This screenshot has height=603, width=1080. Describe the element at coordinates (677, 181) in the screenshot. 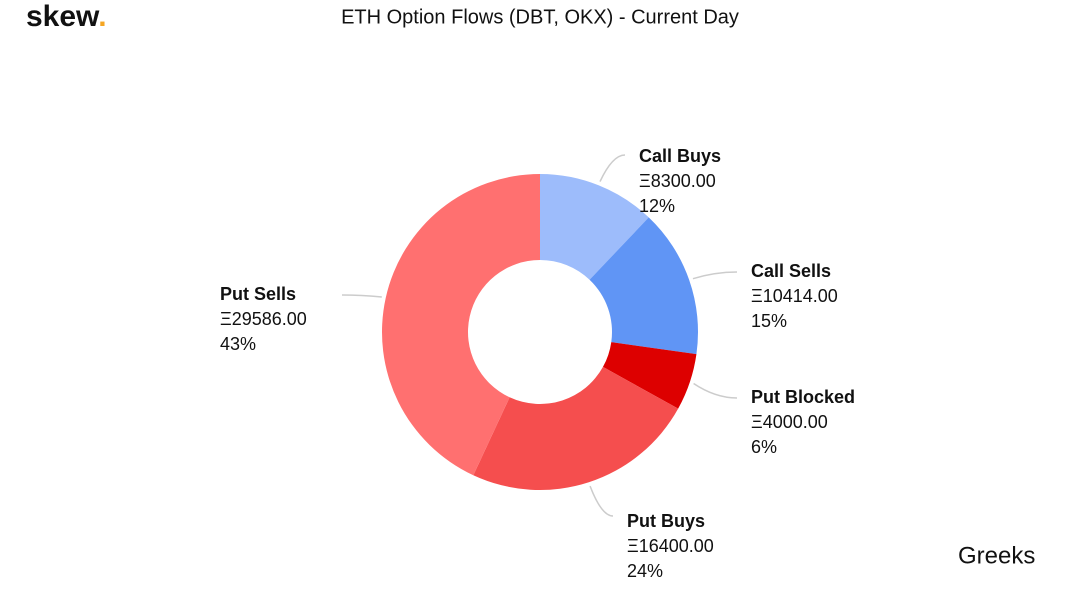

I see `value-label: Ξ8300.00` at that location.